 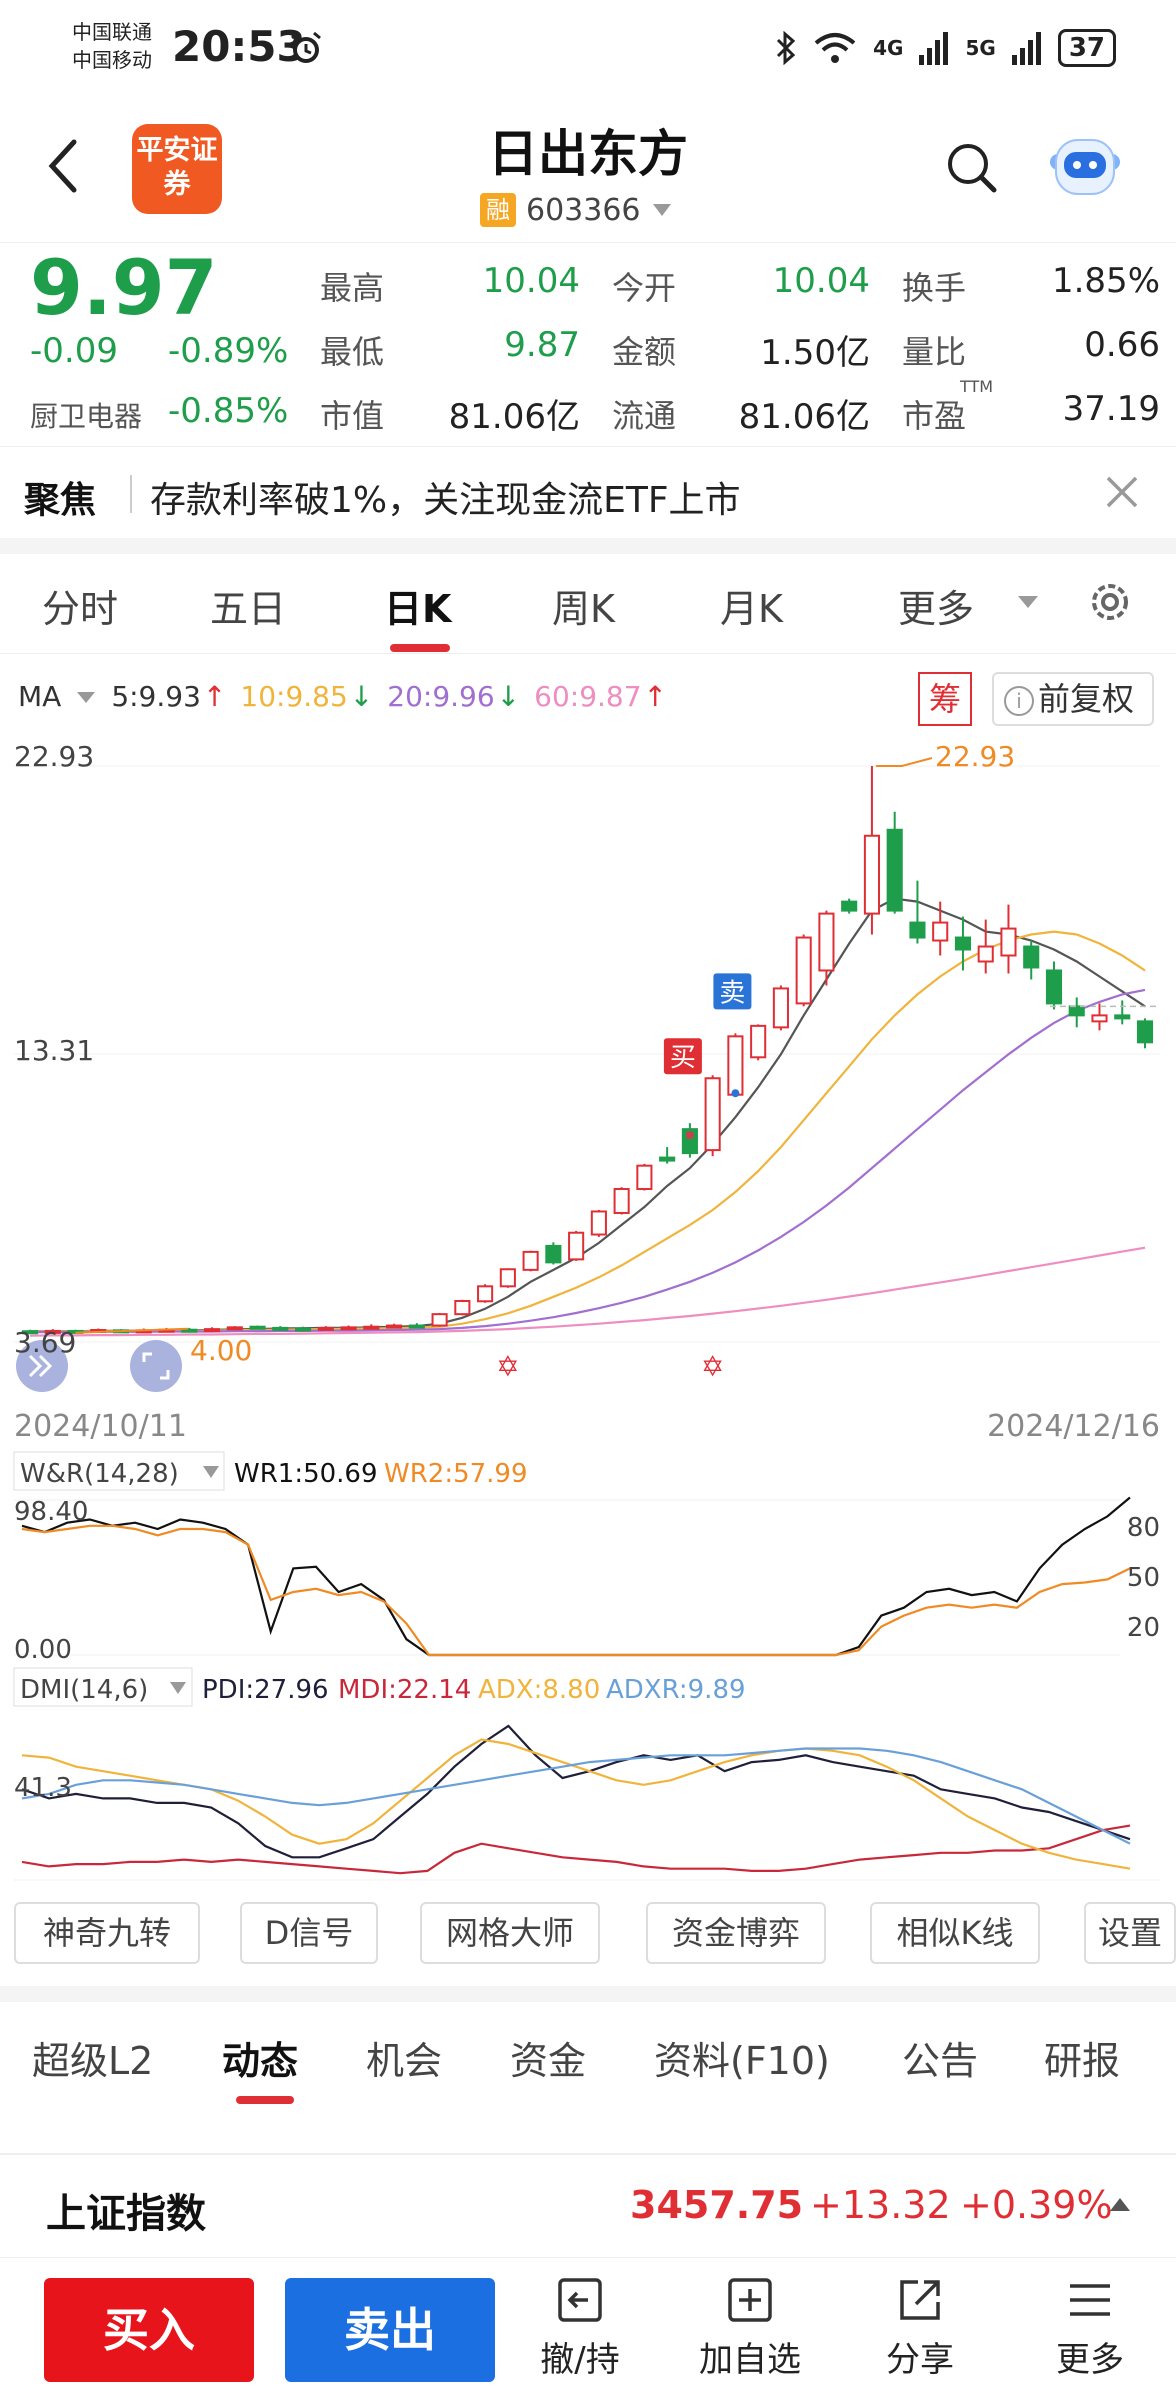 I want to click on price-adjust-button: i 前复权, so click(x=1073, y=699).